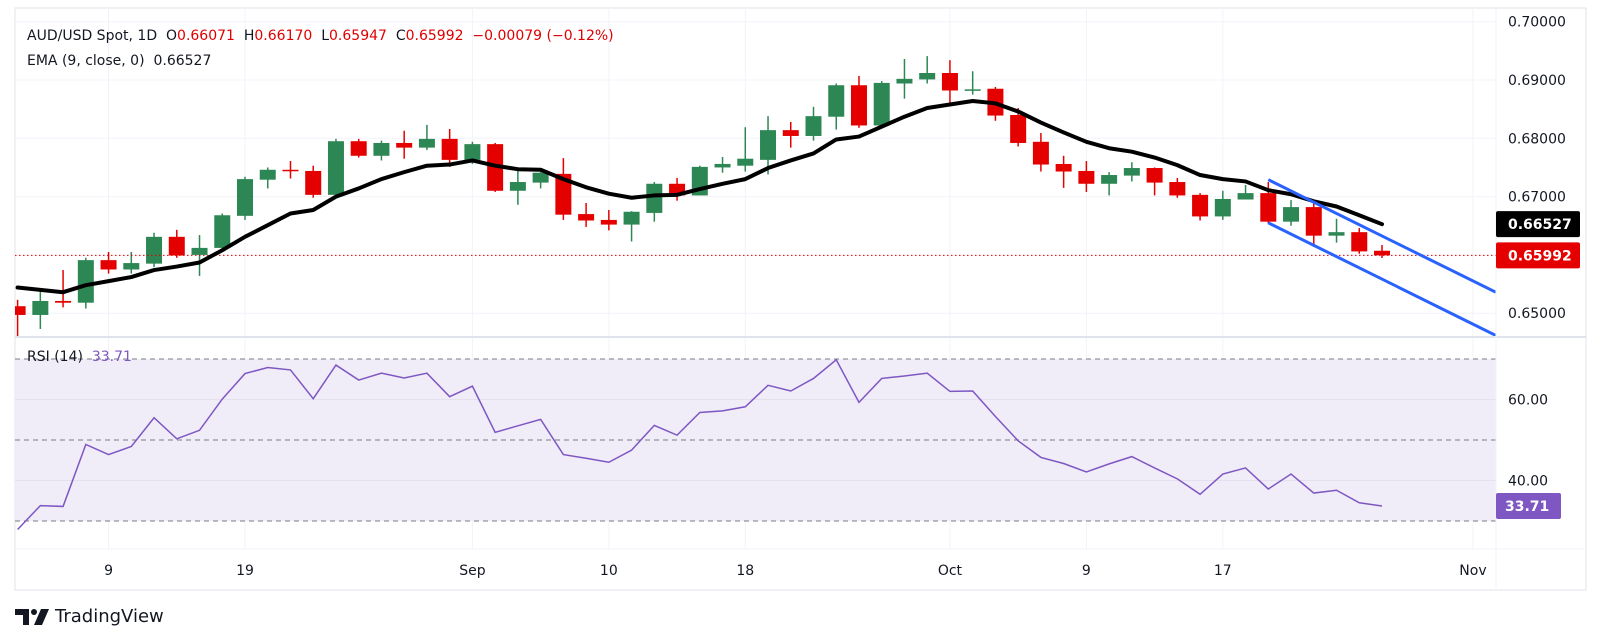 This screenshot has width=1601, height=644. What do you see at coordinates (1528, 401) in the screenshot?
I see `rsi-tick-label: 60.00` at bounding box center [1528, 401].